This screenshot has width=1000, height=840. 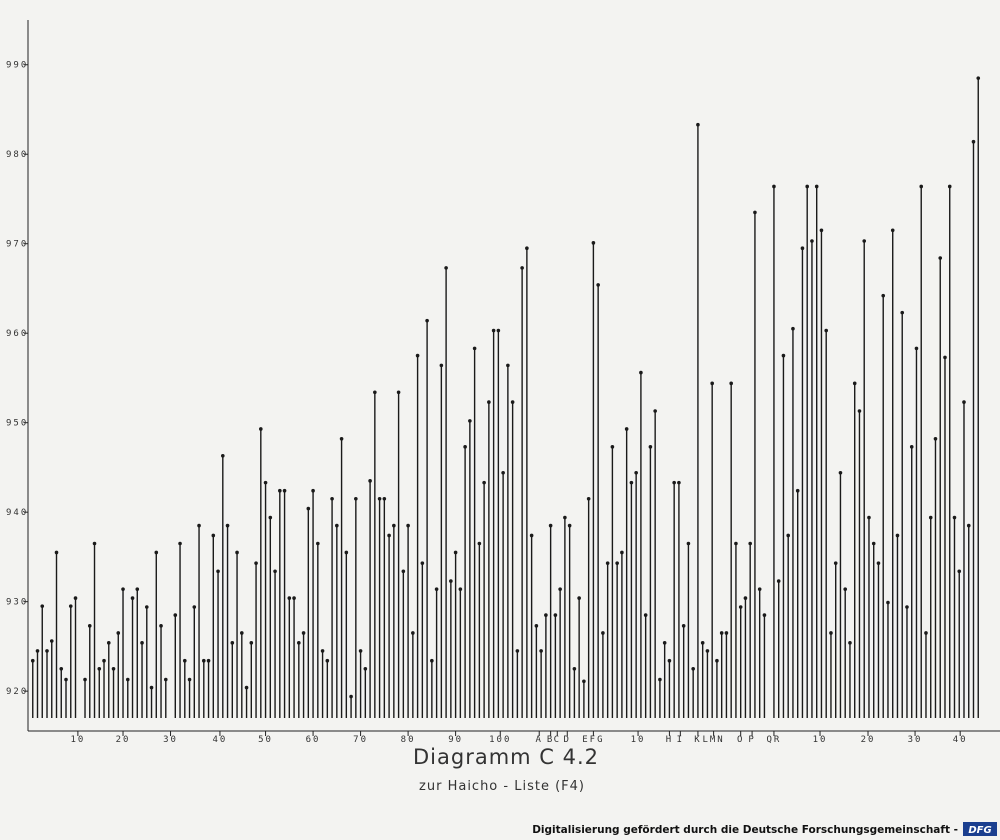 What do you see at coordinates (539, 740) in the screenshot?
I see `x-tick-label: A` at bounding box center [539, 740].